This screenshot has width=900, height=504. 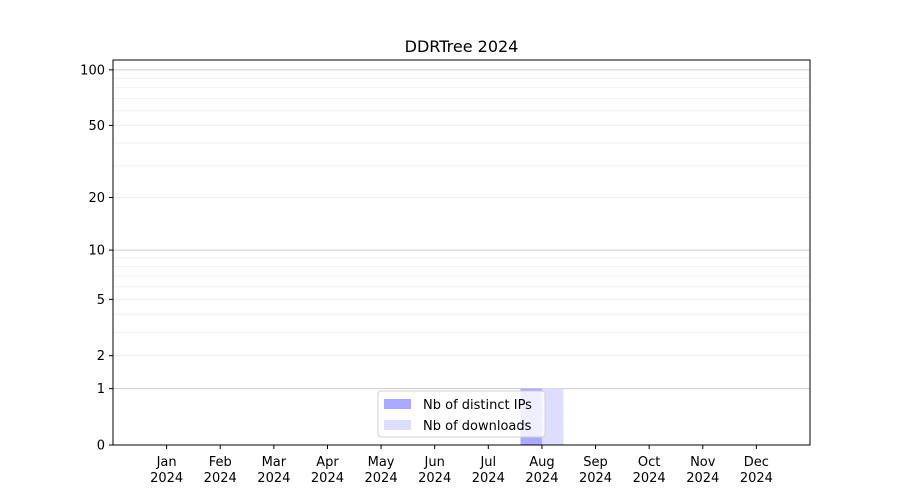 I want to click on x-tick-label-month: Oct, so click(x=649, y=462).